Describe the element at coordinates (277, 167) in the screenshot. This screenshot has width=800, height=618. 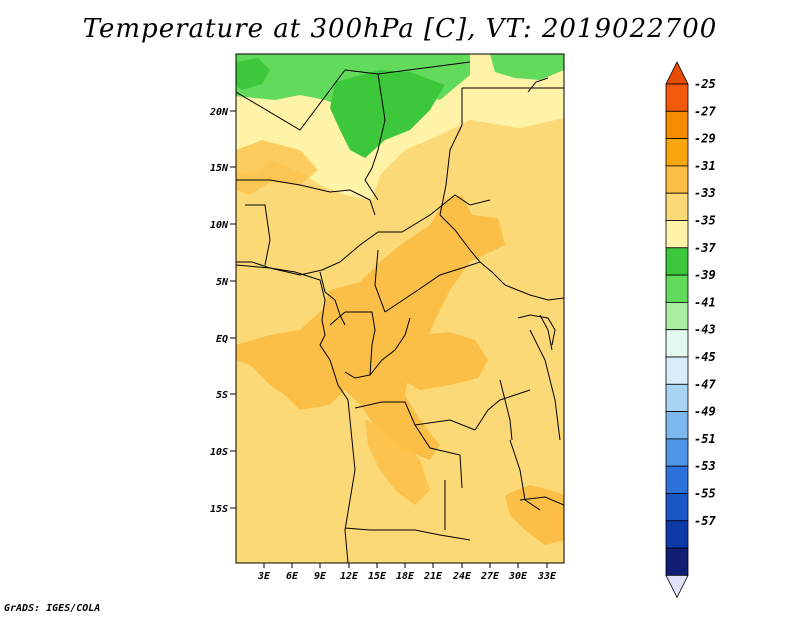
I see `temperature-field-warm-nw` at that location.